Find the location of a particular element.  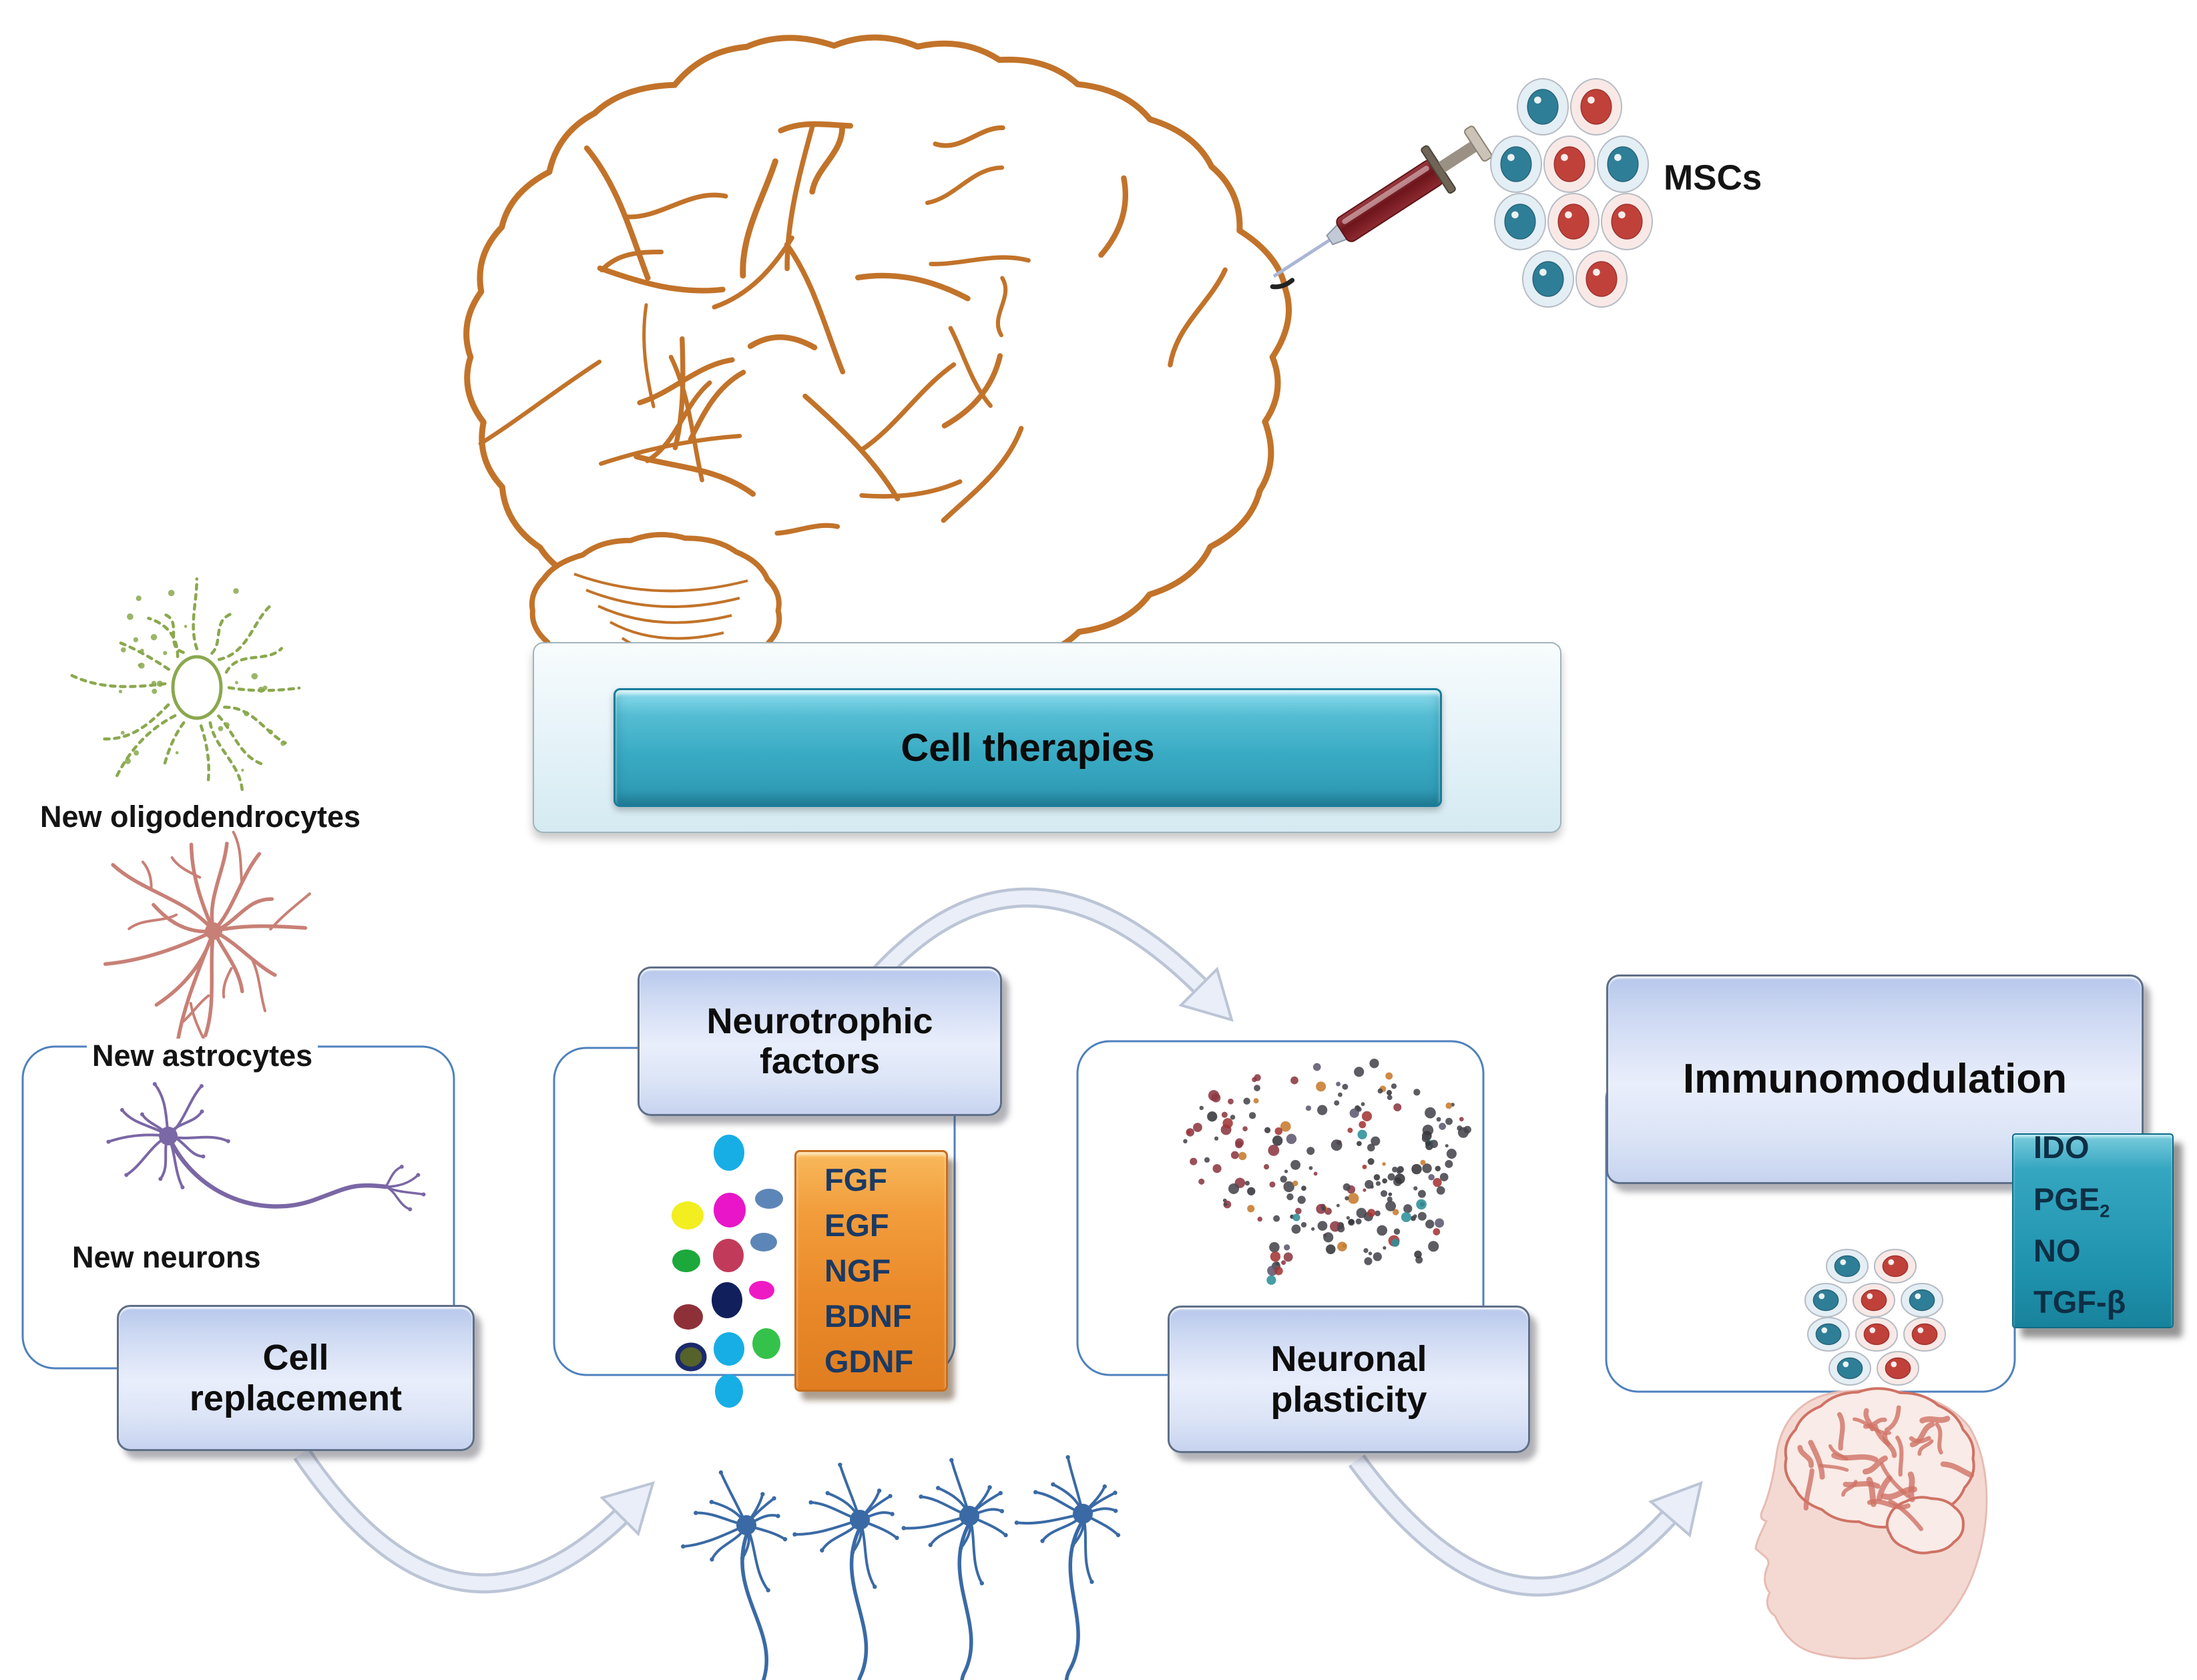

mediator-item: TGF-β is located at coordinates (2079, 1302).